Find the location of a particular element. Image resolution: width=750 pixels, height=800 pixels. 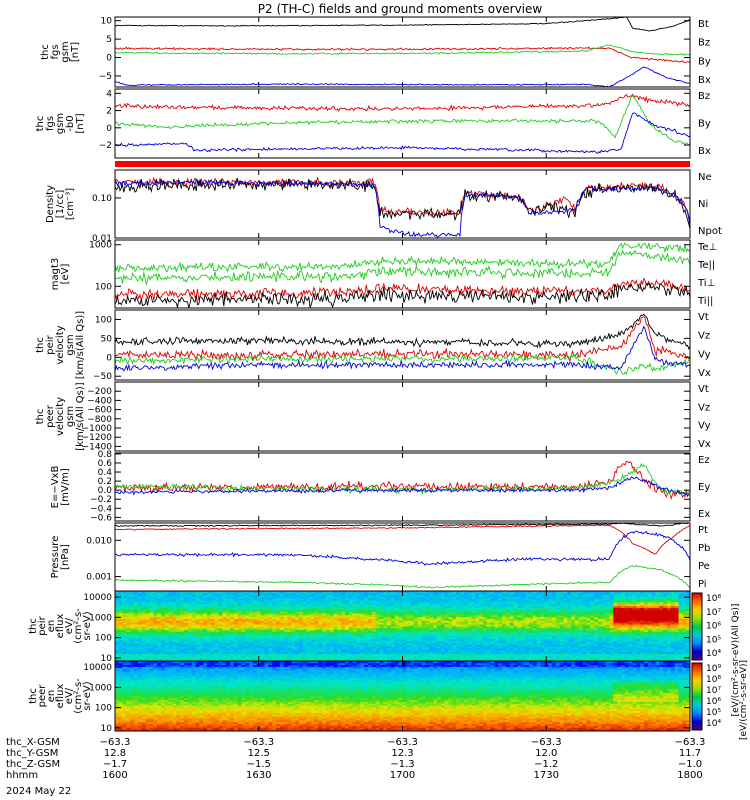

series-efield-ey is located at coordinates (402, 479).